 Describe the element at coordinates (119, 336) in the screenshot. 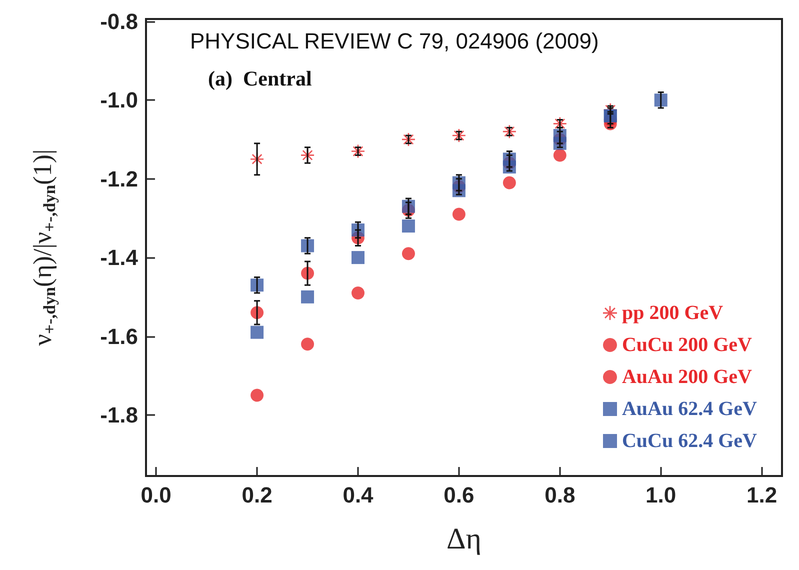

I see `y-tick-label: -1.6` at that location.